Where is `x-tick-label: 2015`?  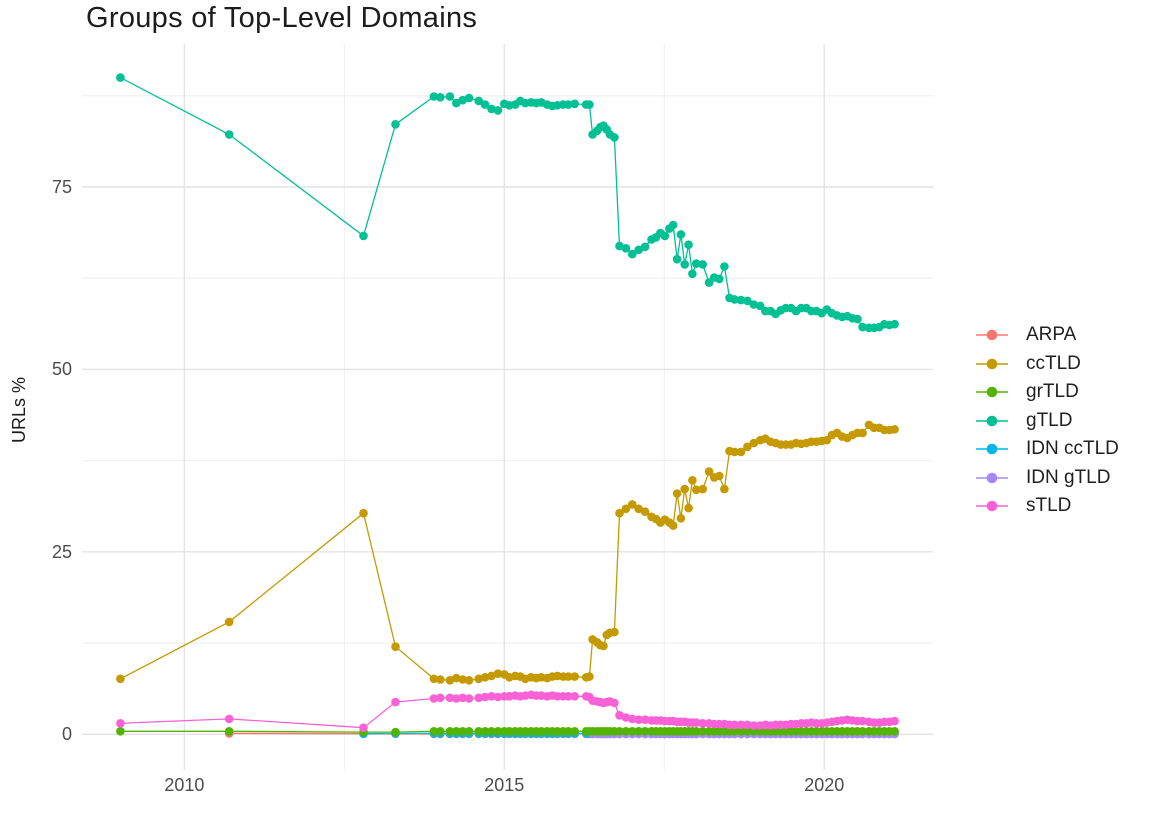 x-tick-label: 2015 is located at coordinates (504, 785).